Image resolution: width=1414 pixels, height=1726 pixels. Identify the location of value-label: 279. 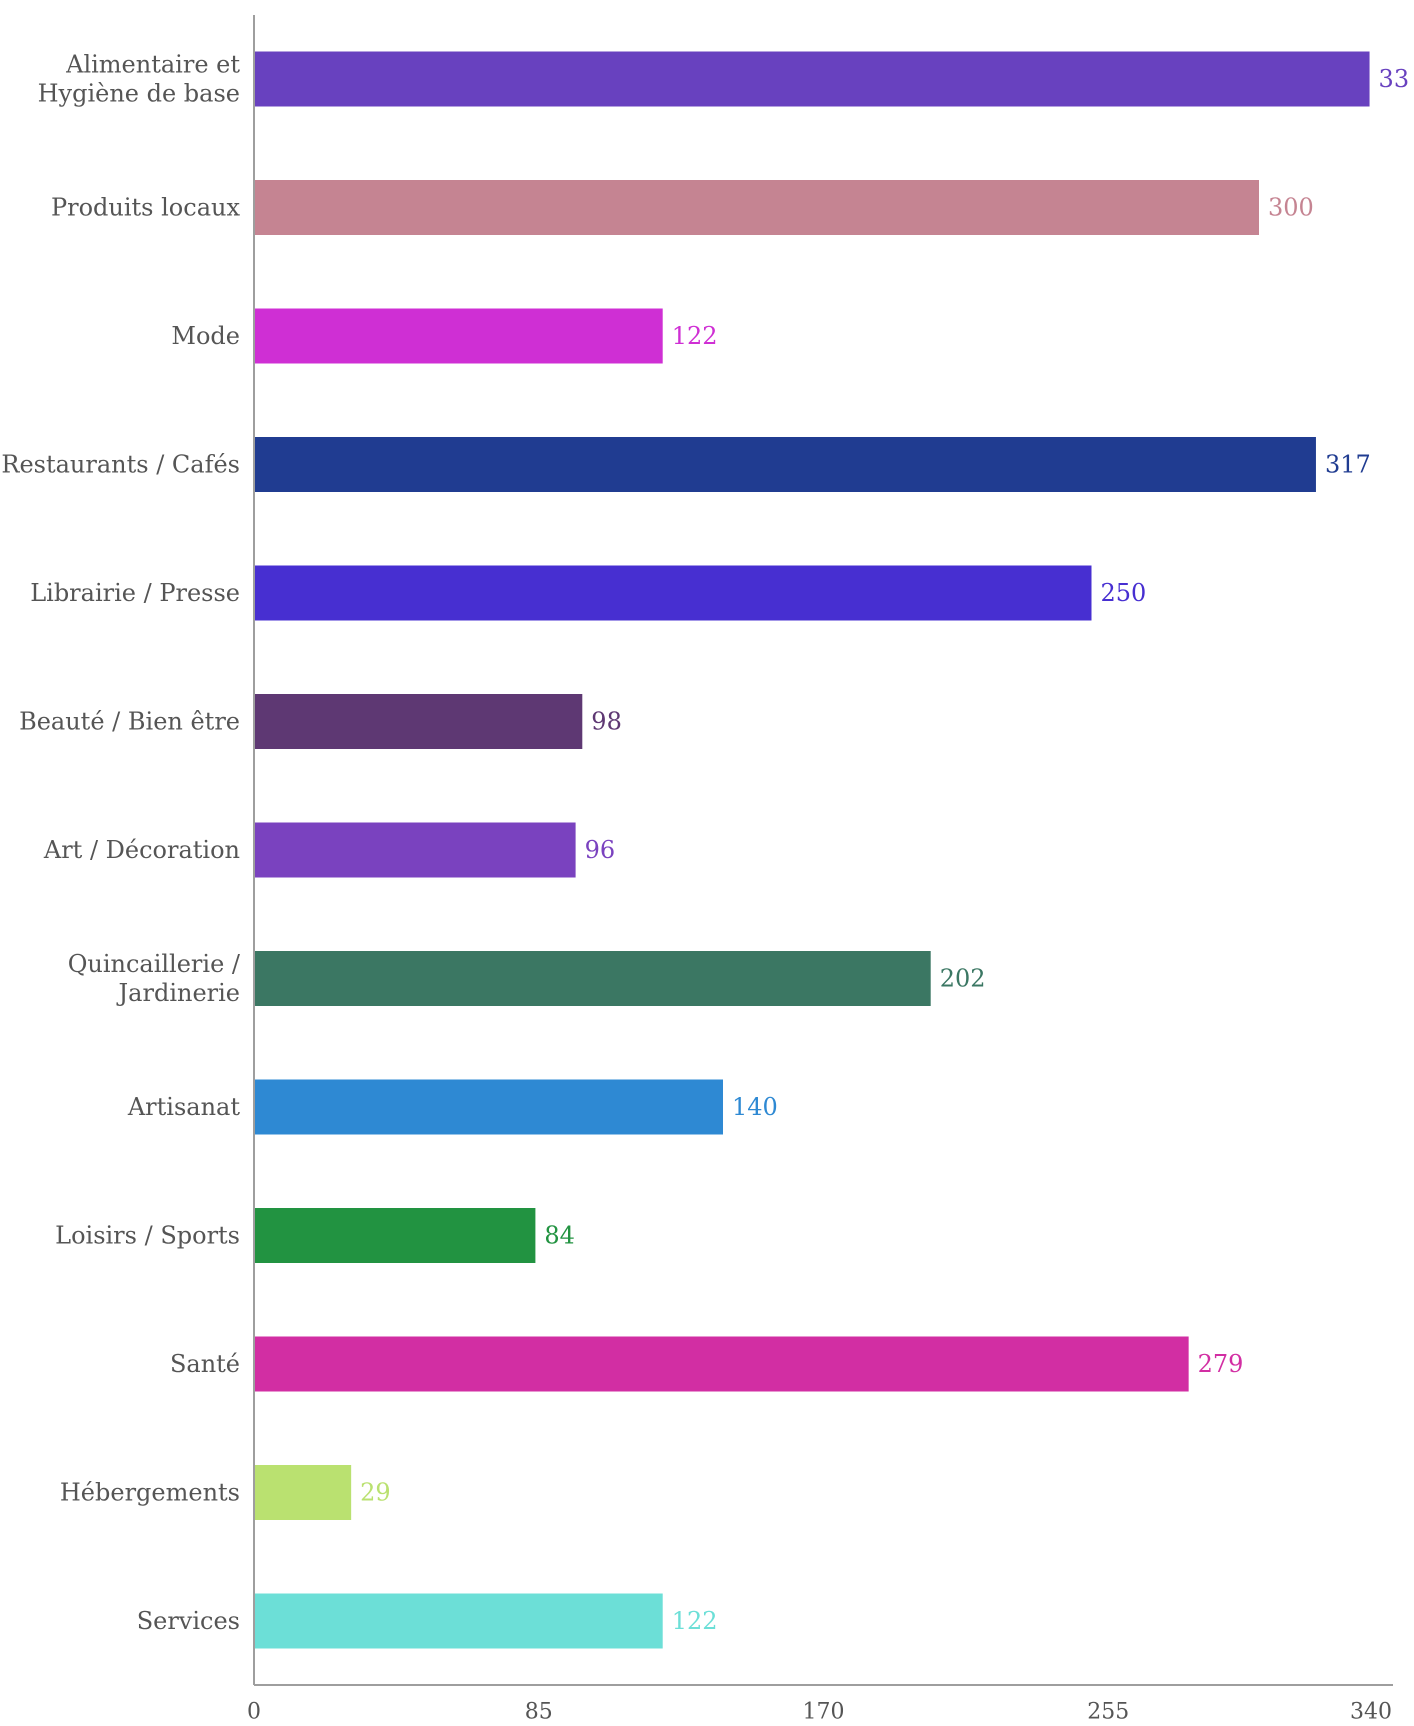
(1221, 1364).